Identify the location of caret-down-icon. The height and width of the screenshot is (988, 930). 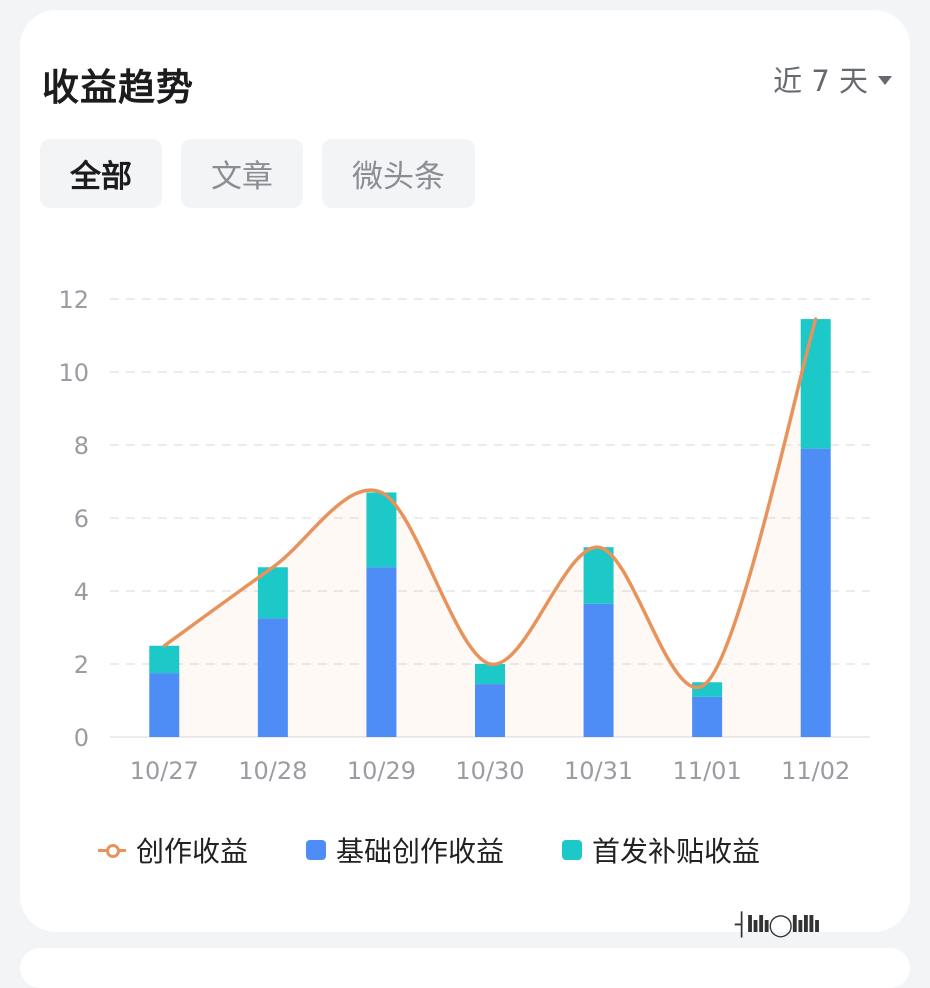
(885, 80).